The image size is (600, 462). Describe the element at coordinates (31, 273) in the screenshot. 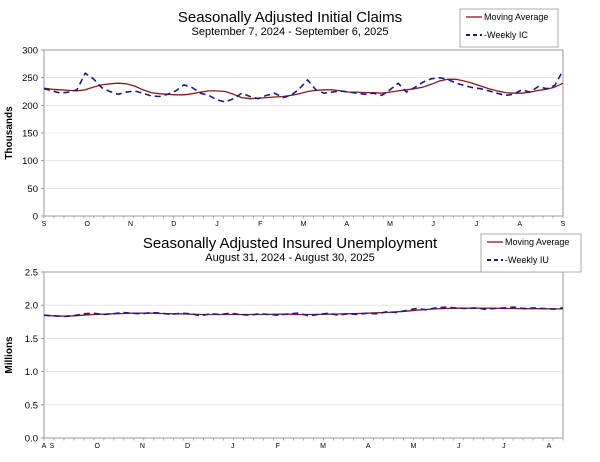

I see `iu-ytick-label: 2.5` at that location.